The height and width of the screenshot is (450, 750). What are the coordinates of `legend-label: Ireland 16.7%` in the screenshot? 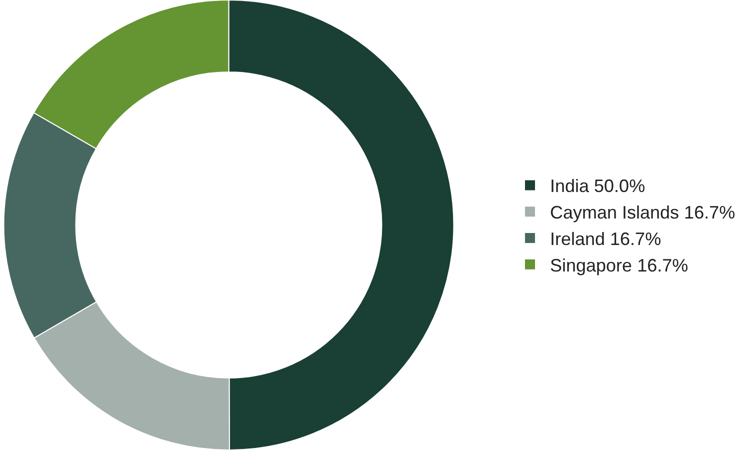 It's located at (606, 239).